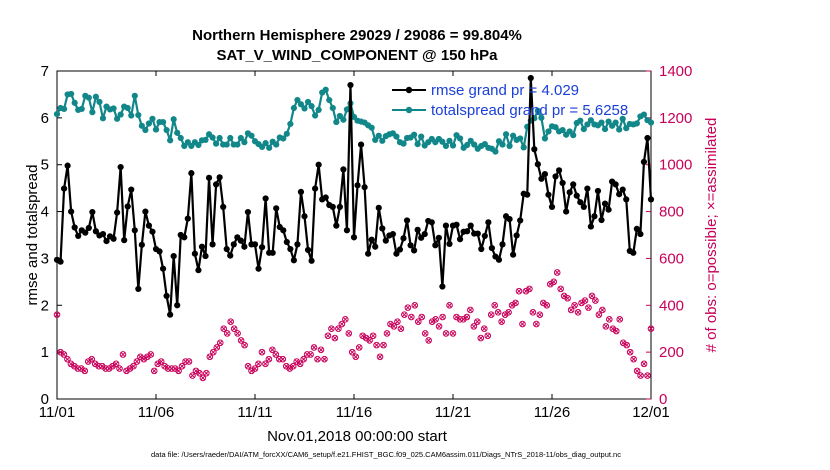 The height and width of the screenshot is (470, 830). I want to click on y-tick-label: 3, so click(45, 258).